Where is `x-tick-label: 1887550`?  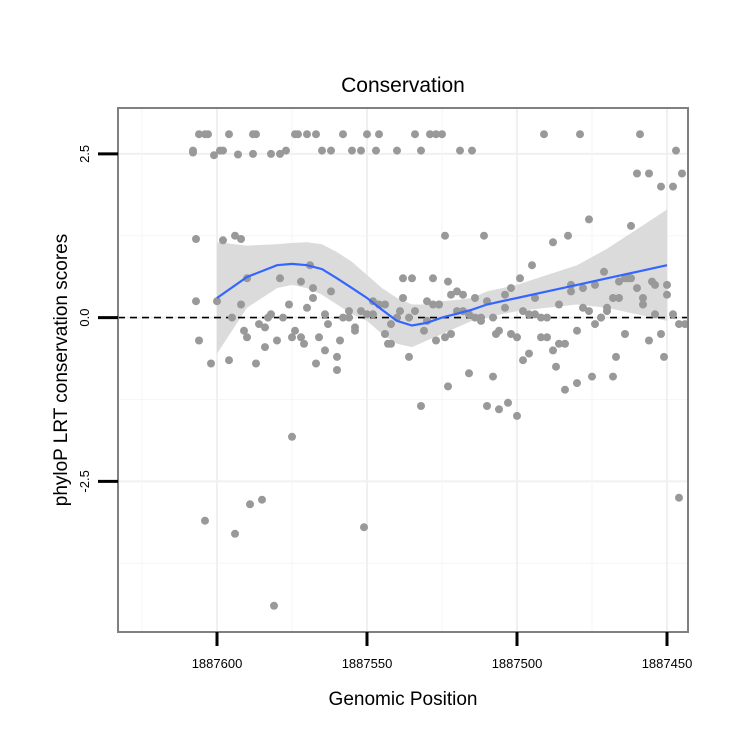 x-tick-label: 1887550 is located at coordinates (367, 663).